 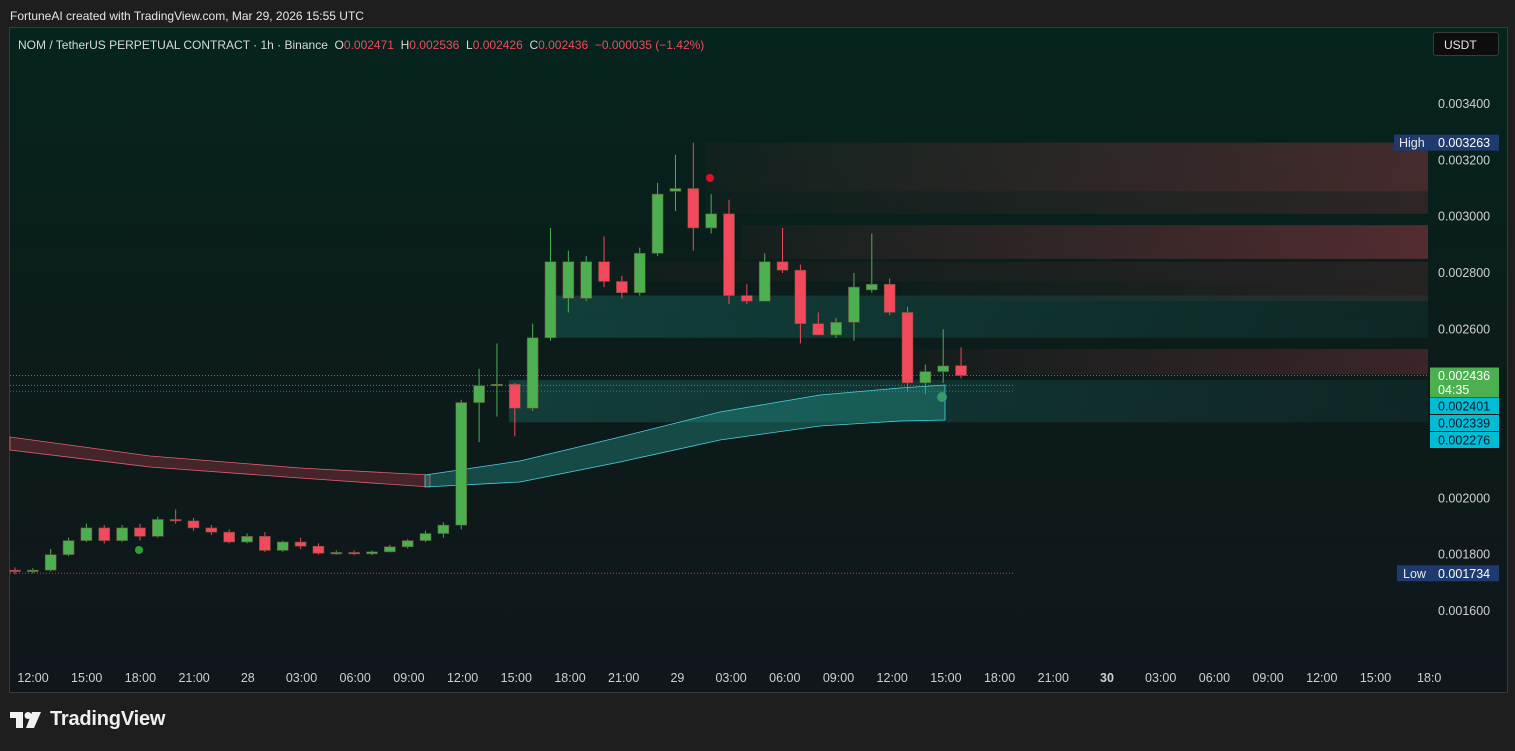 What do you see at coordinates (497, 45) in the screenshot?
I see `low-value: 0.002426` at bounding box center [497, 45].